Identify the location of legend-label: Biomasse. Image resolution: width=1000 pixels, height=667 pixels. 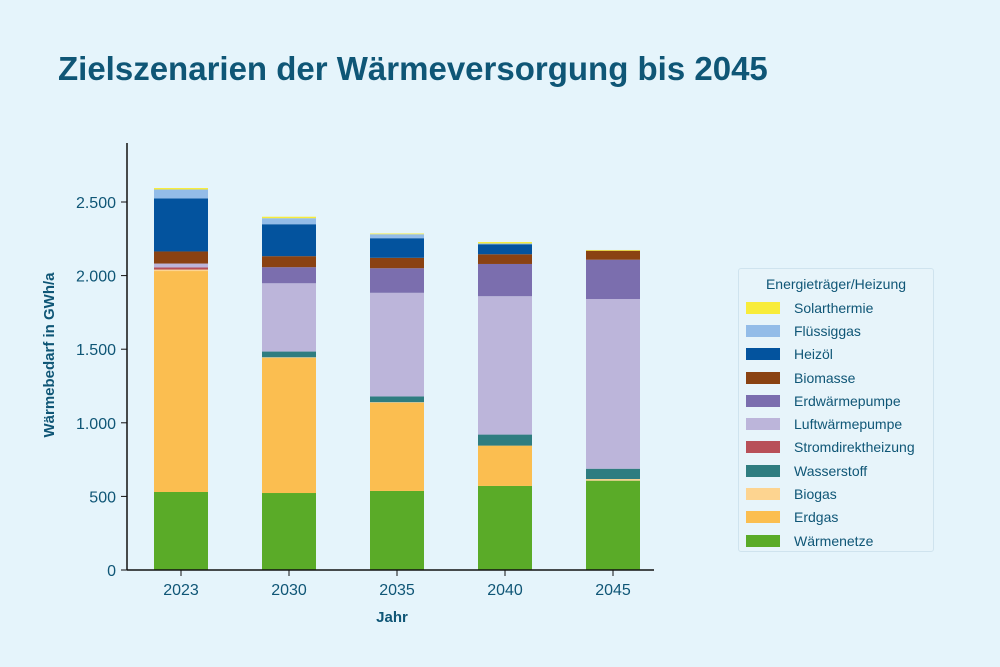
(825, 377).